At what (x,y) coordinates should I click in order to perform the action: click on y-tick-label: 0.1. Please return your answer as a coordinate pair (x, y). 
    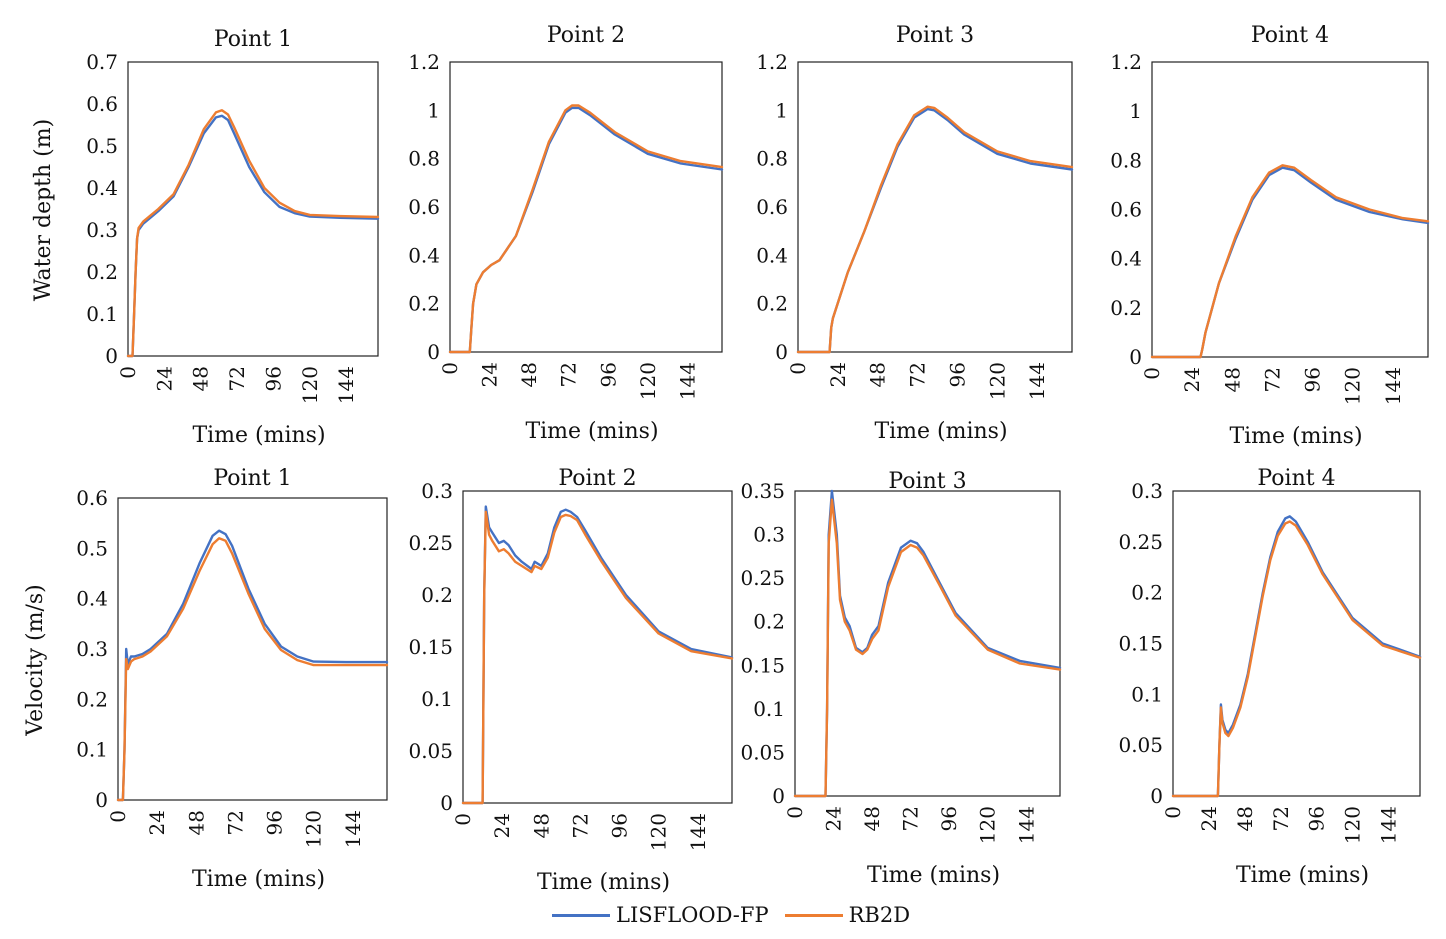
    Looking at the image, I should click on (437, 699).